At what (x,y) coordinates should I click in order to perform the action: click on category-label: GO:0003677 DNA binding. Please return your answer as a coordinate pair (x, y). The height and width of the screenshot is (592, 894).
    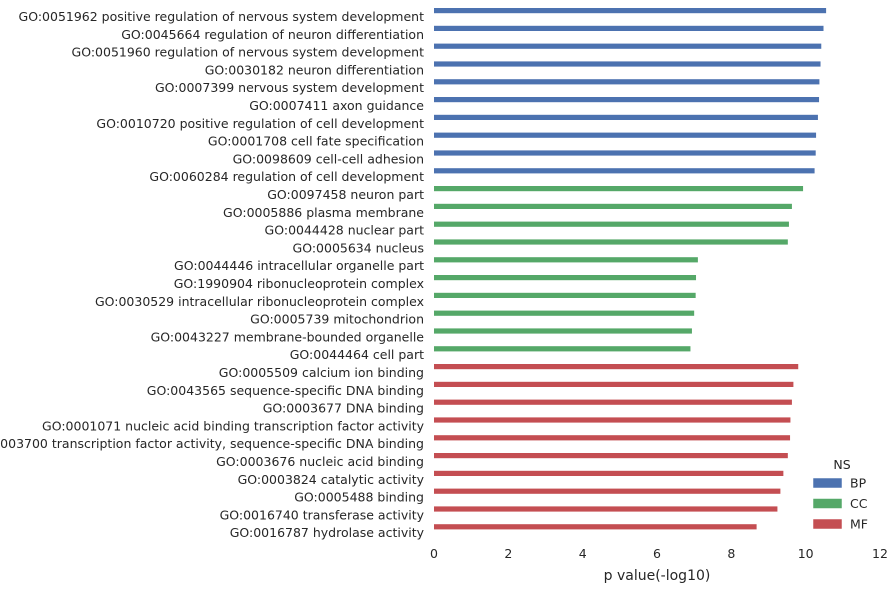
    Looking at the image, I should click on (343, 408).